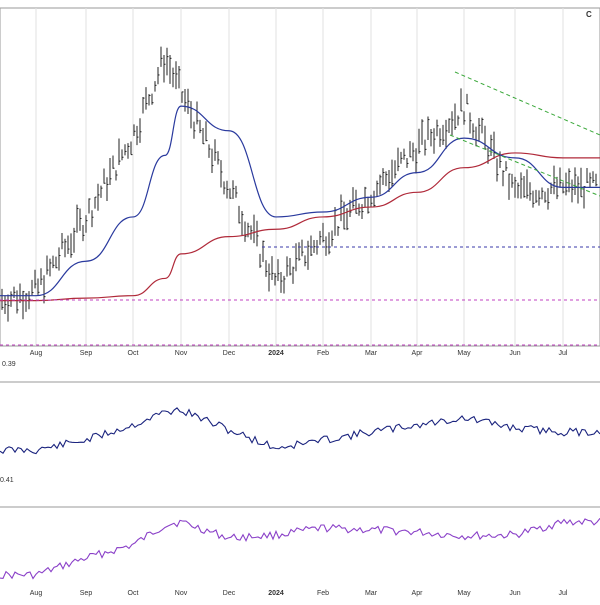 The image size is (600, 605). What do you see at coordinates (299, 593) in the screenshot?
I see `month-axis-bottom: Aug Sep Oct Nov Dec 2024 Feb Mar Apr May Jun Jul` at bounding box center [299, 593].